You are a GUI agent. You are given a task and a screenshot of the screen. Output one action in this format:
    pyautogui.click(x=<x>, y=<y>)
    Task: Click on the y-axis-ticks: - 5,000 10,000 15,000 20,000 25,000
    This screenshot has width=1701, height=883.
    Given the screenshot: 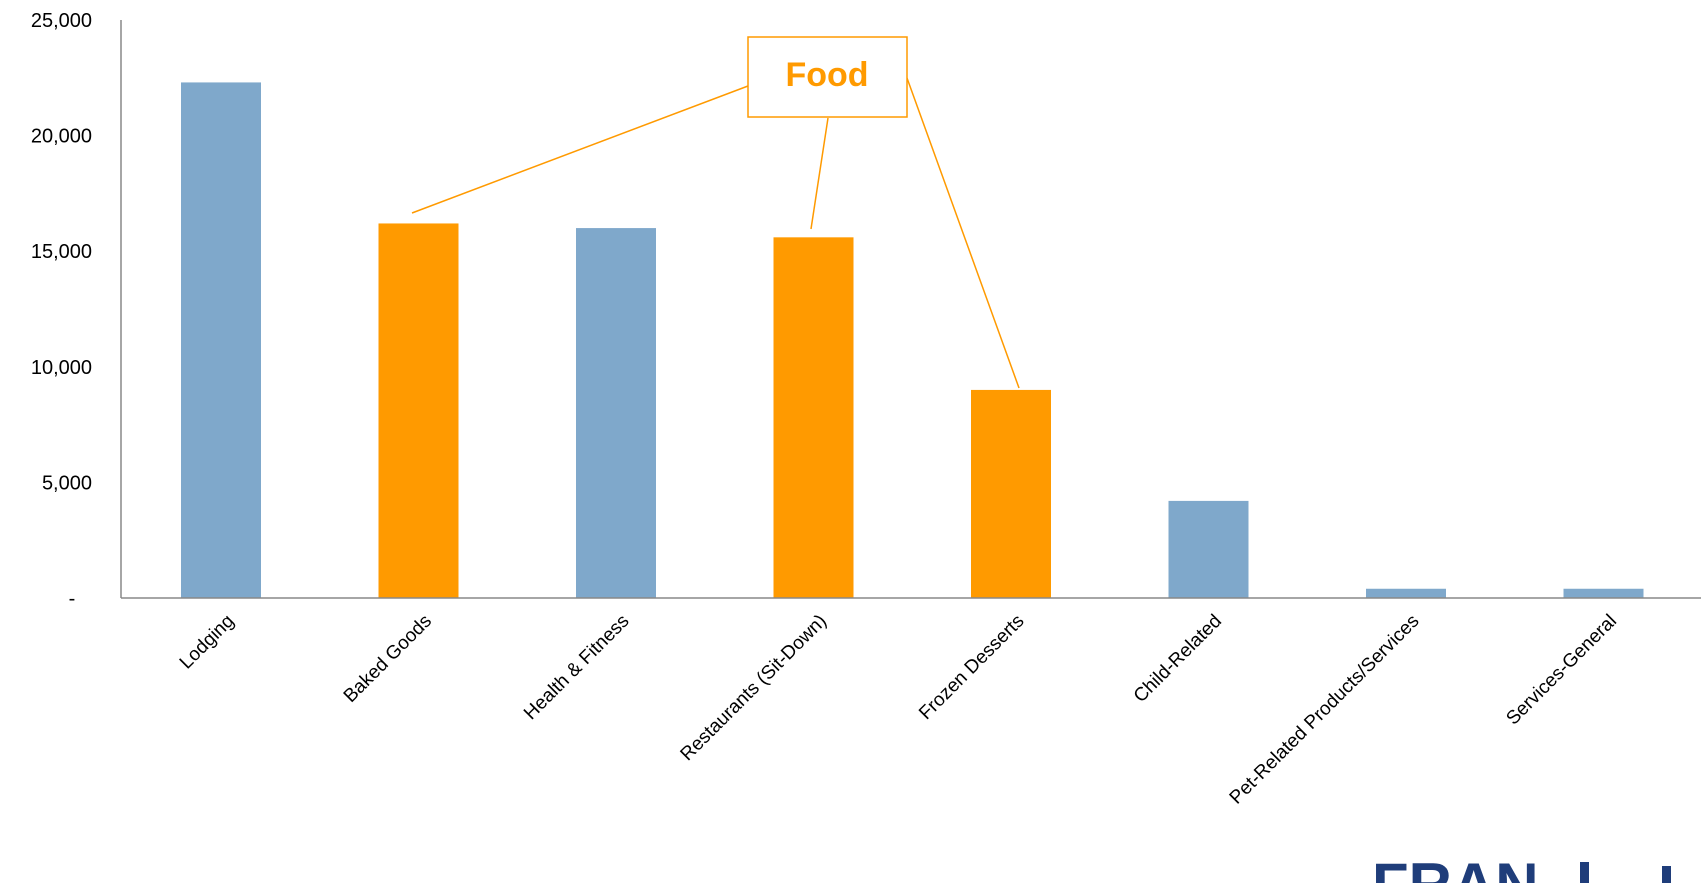 What is the action you would take?
    pyautogui.click(x=61, y=310)
    